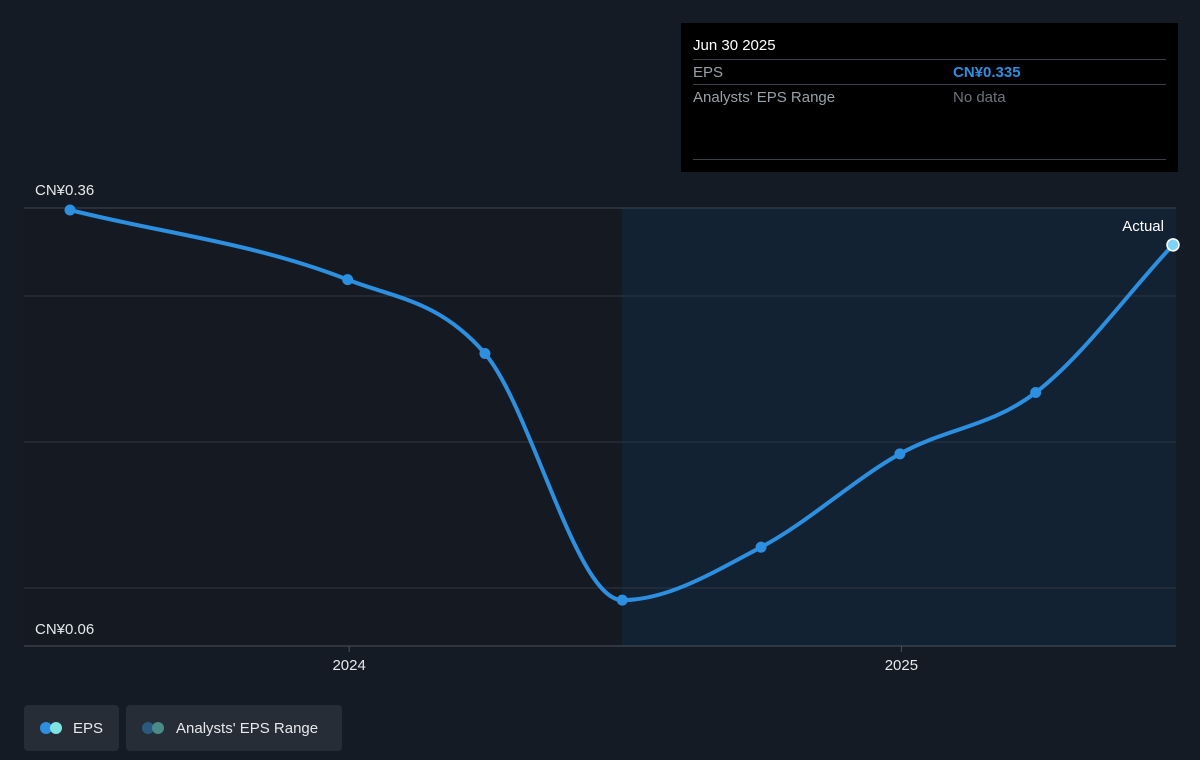 The image size is (1200, 760). I want to click on legend-range-label: Analysts' EPS Range, so click(247, 728).